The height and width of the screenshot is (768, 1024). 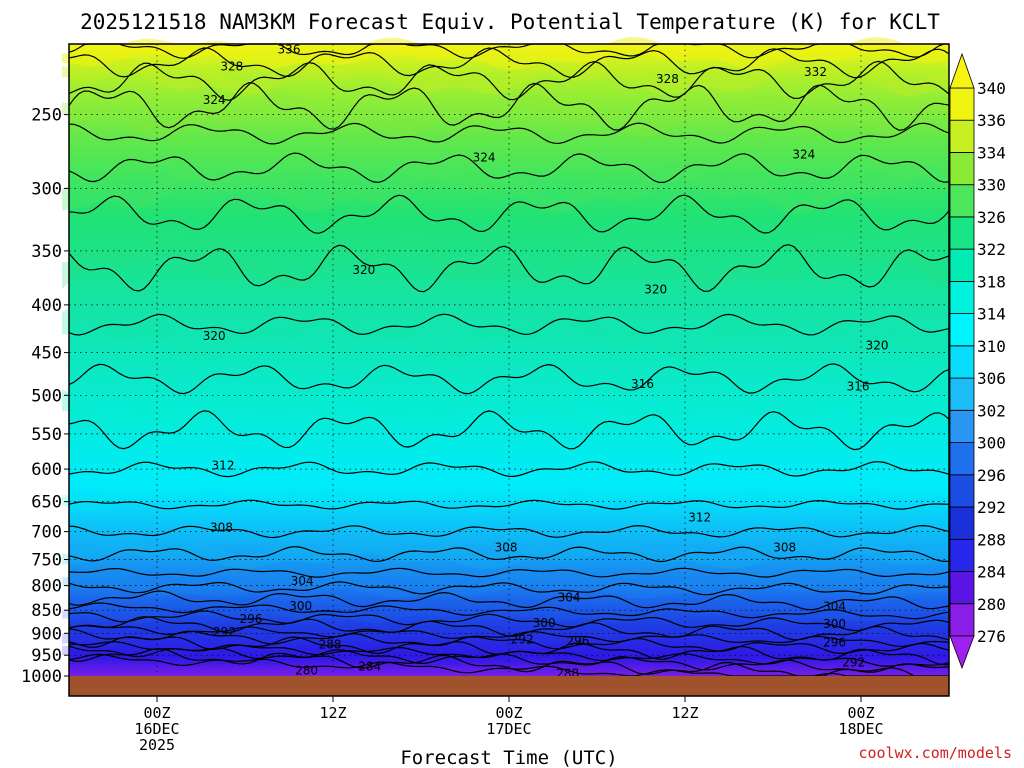 What do you see at coordinates (815, 72) in the screenshot?
I see `contour-label: 332` at bounding box center [815, 72].